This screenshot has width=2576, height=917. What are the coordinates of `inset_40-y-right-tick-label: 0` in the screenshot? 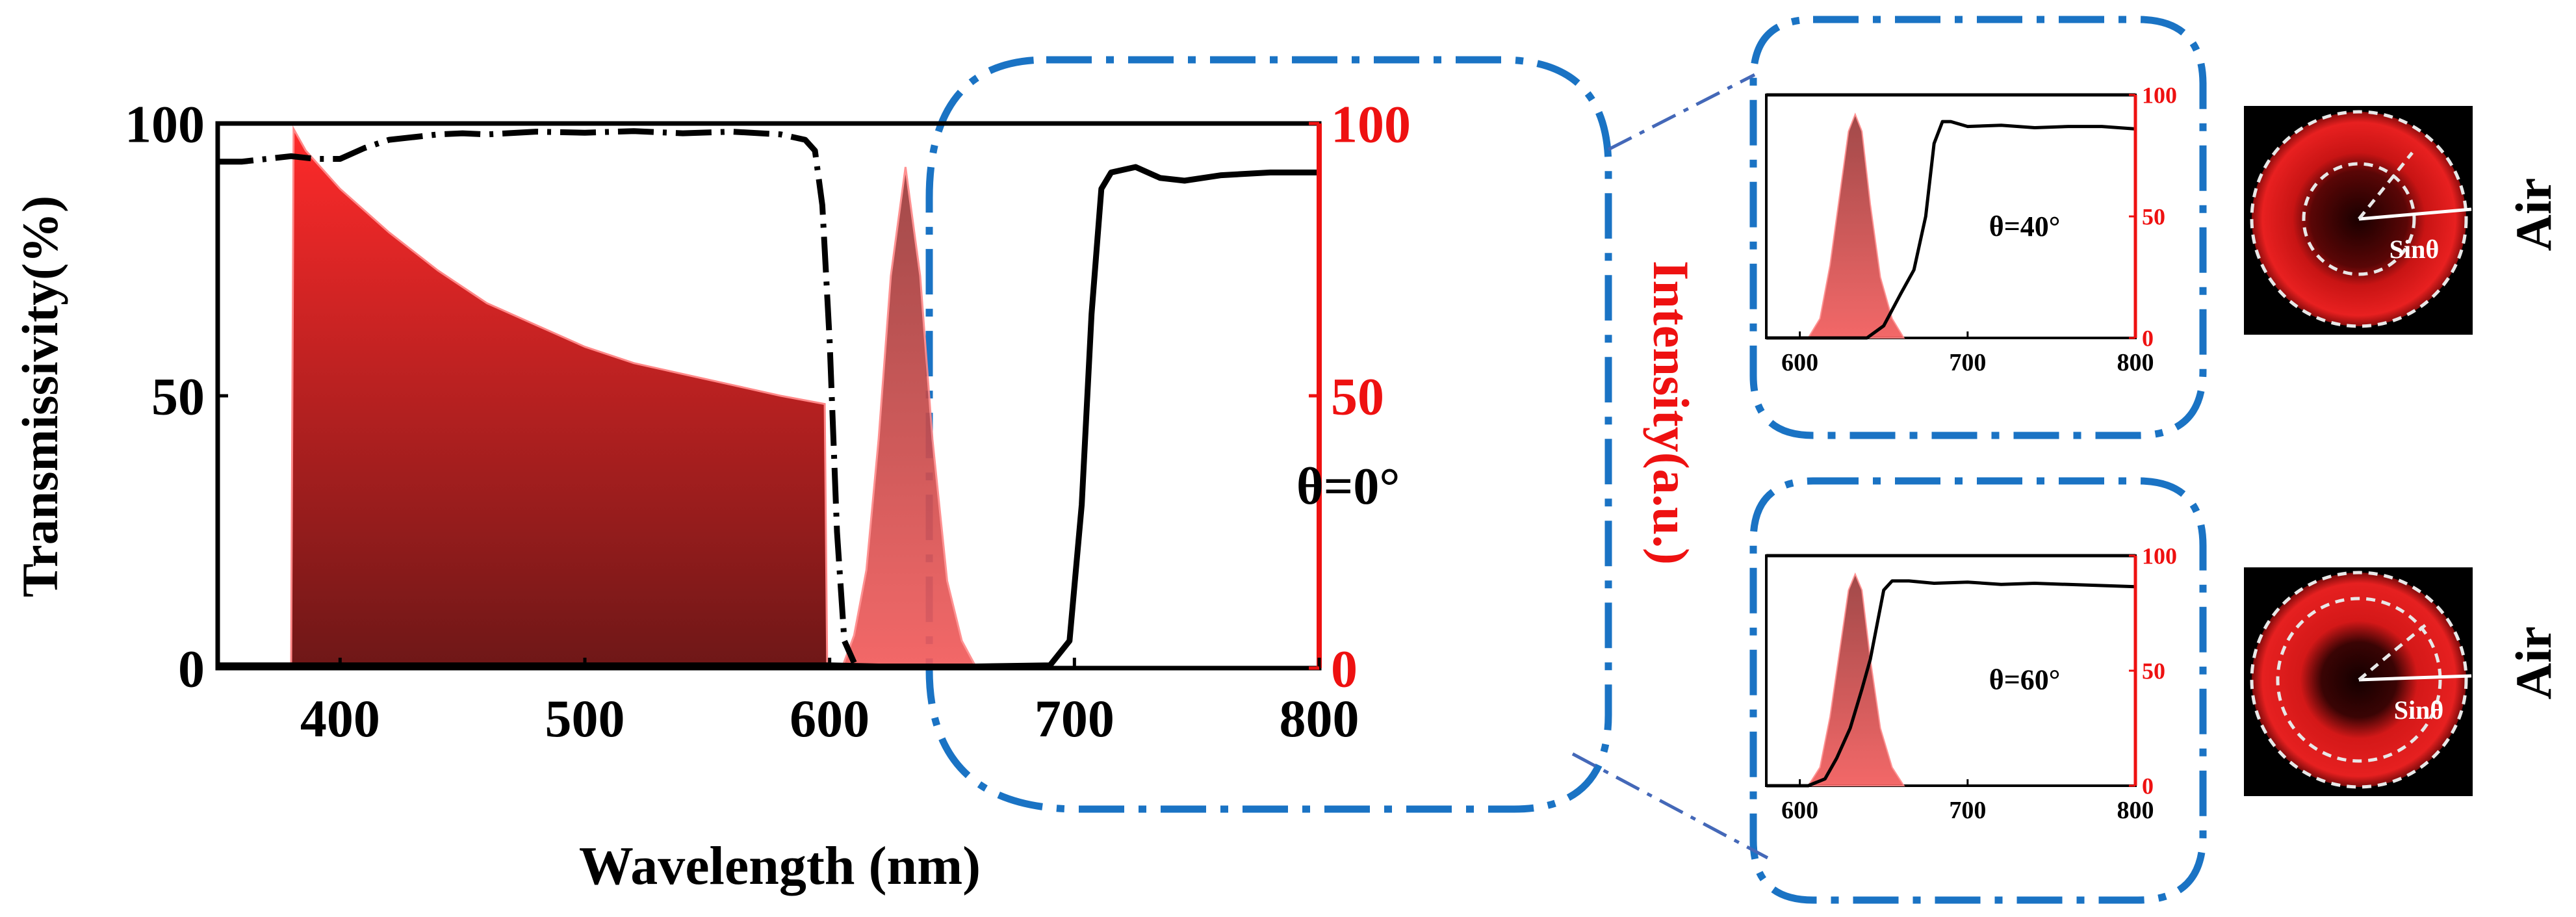 It's located at (2148, 339).